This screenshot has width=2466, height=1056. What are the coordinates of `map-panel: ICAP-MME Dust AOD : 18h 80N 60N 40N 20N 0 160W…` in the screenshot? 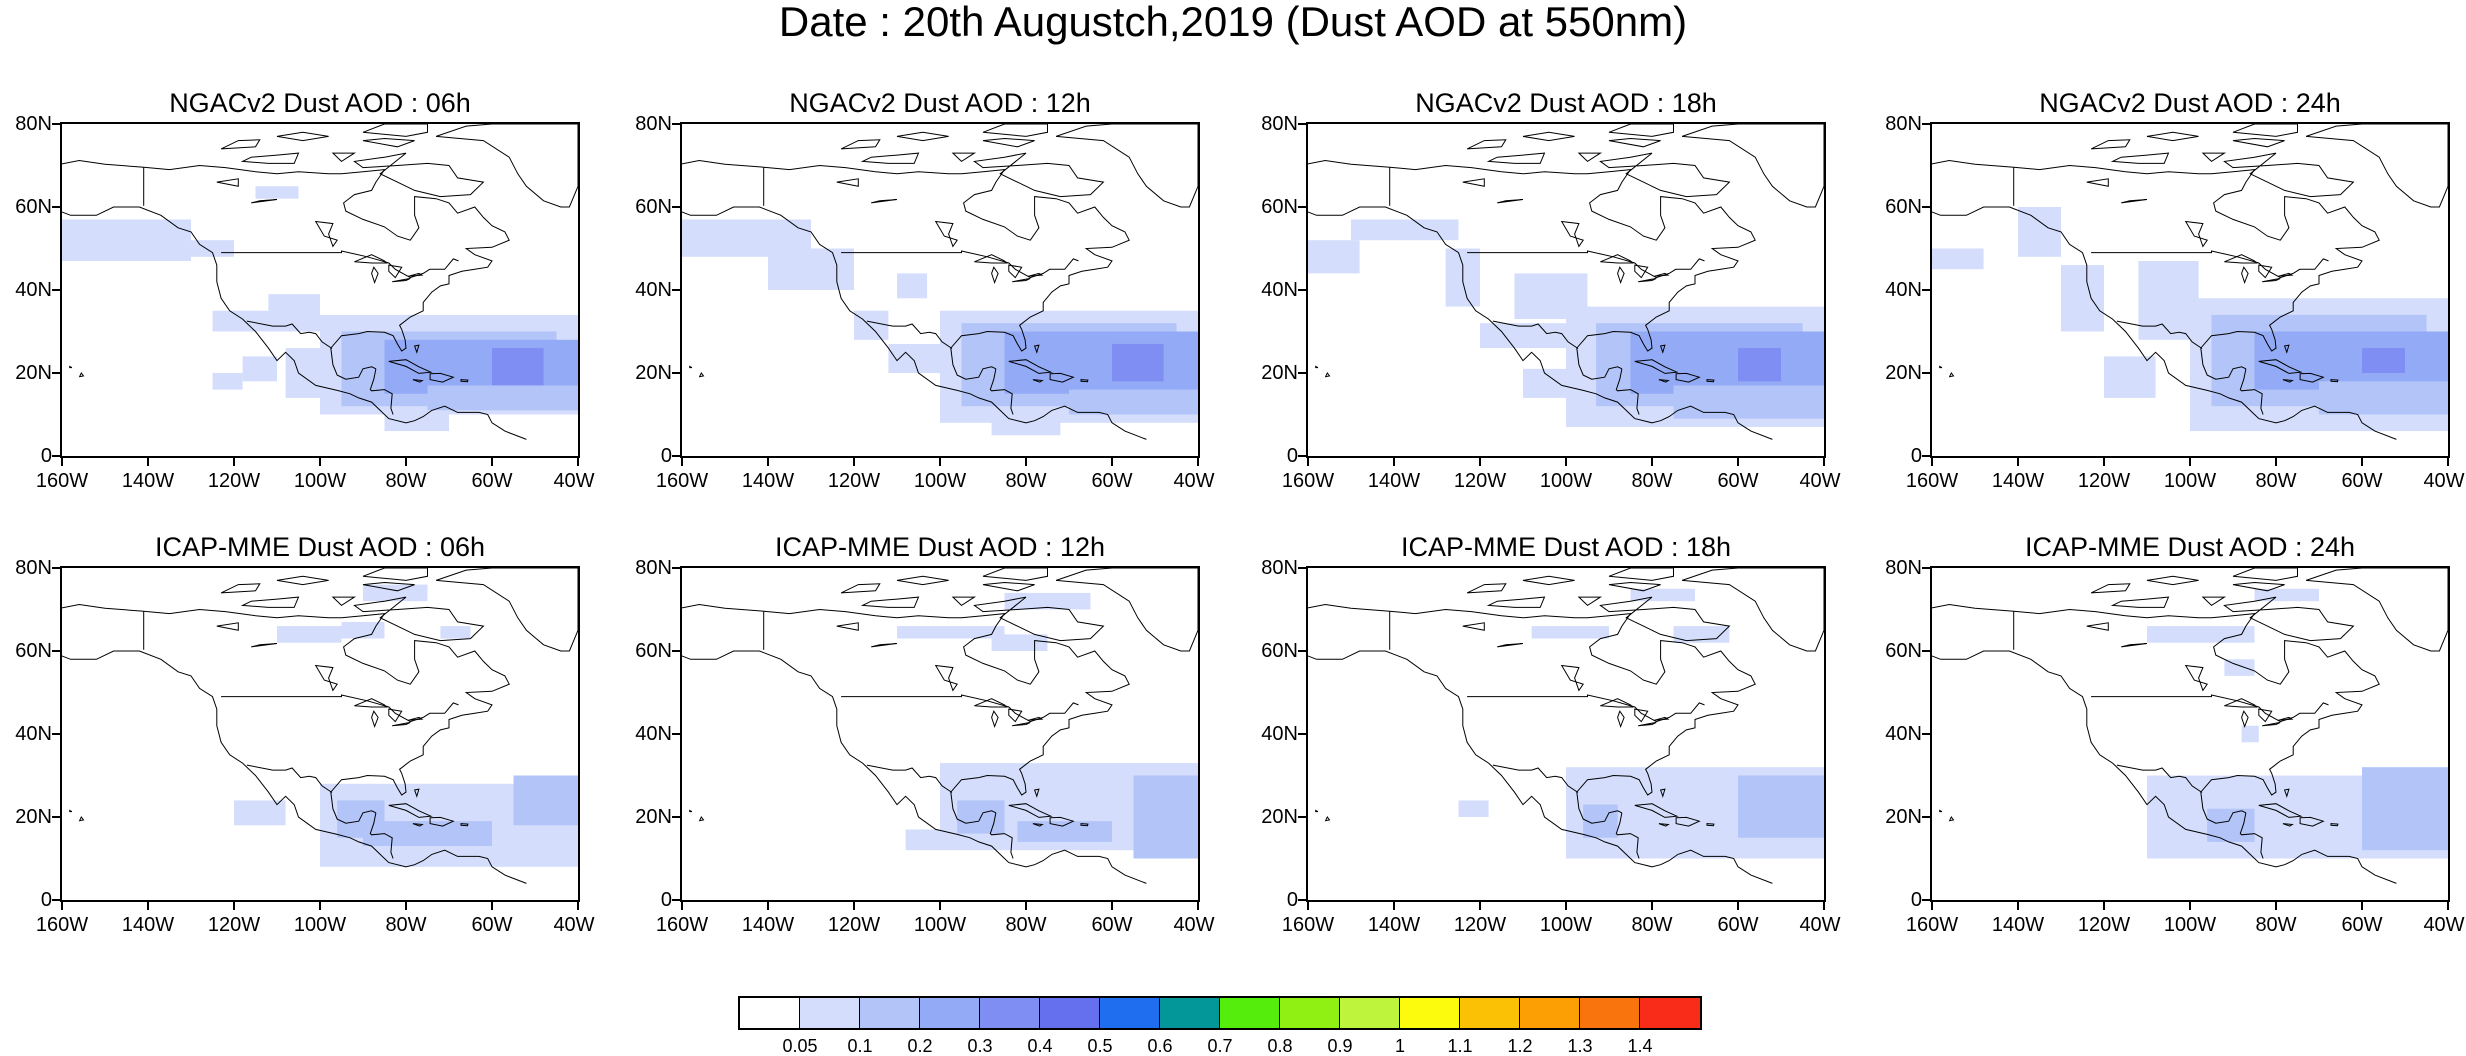 It's located at (1546, 752).